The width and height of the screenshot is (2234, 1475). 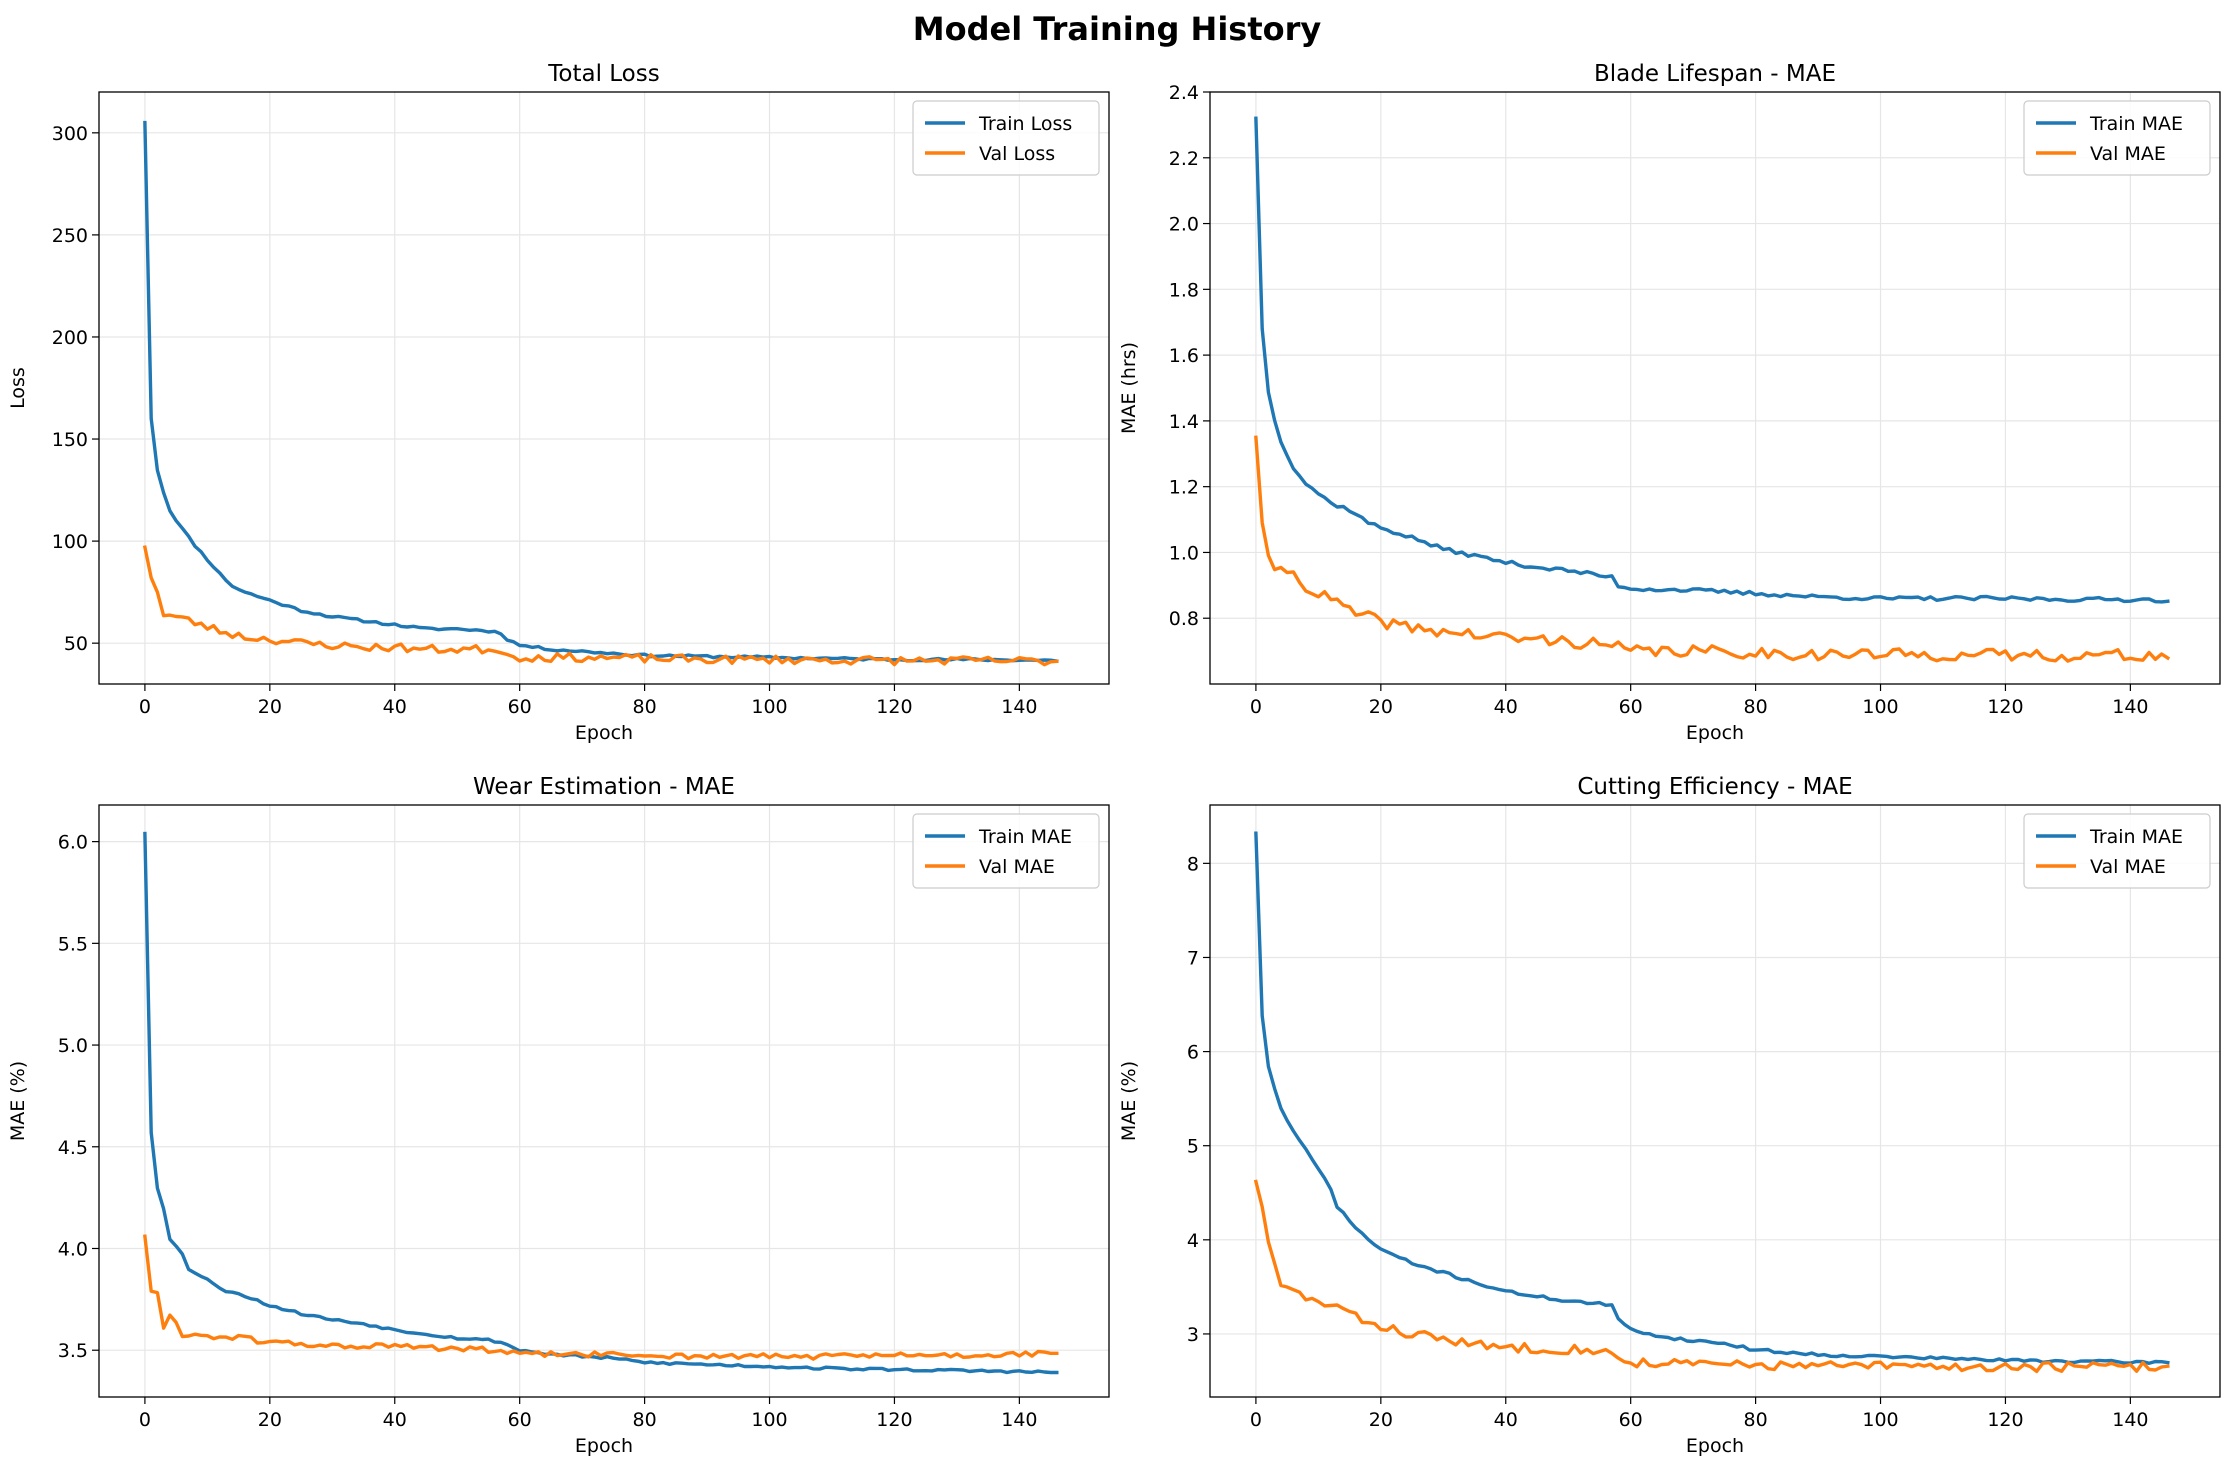 I want to click on y-tick-label: 3, so click(x=1193, y=1335).